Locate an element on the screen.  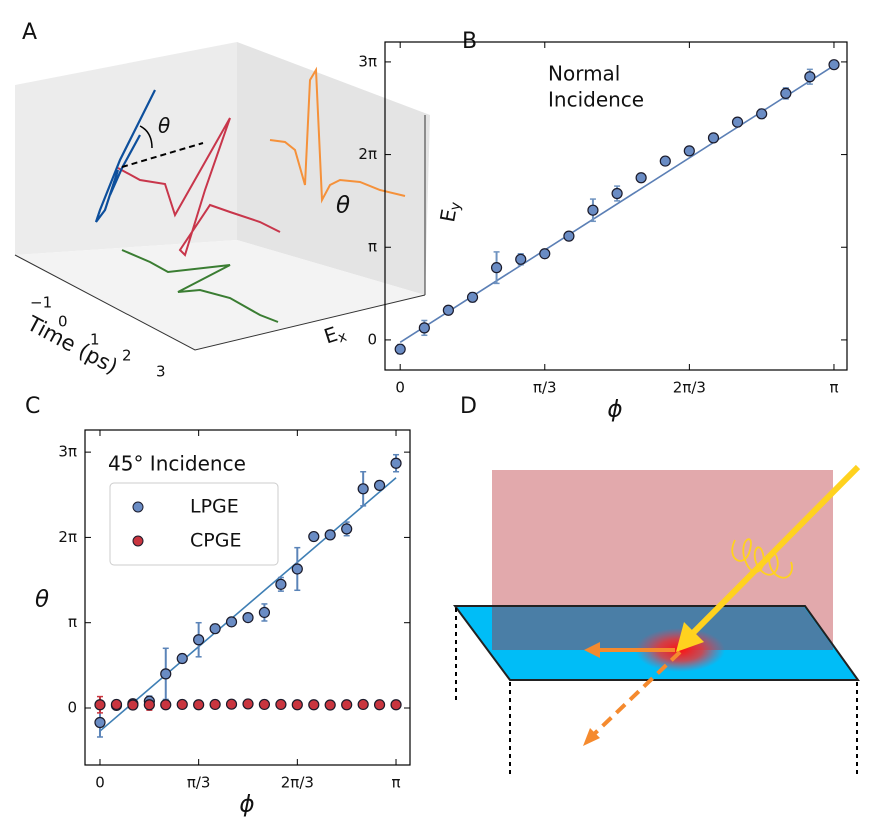
panel-label: D is located at coordinates (468, 406).